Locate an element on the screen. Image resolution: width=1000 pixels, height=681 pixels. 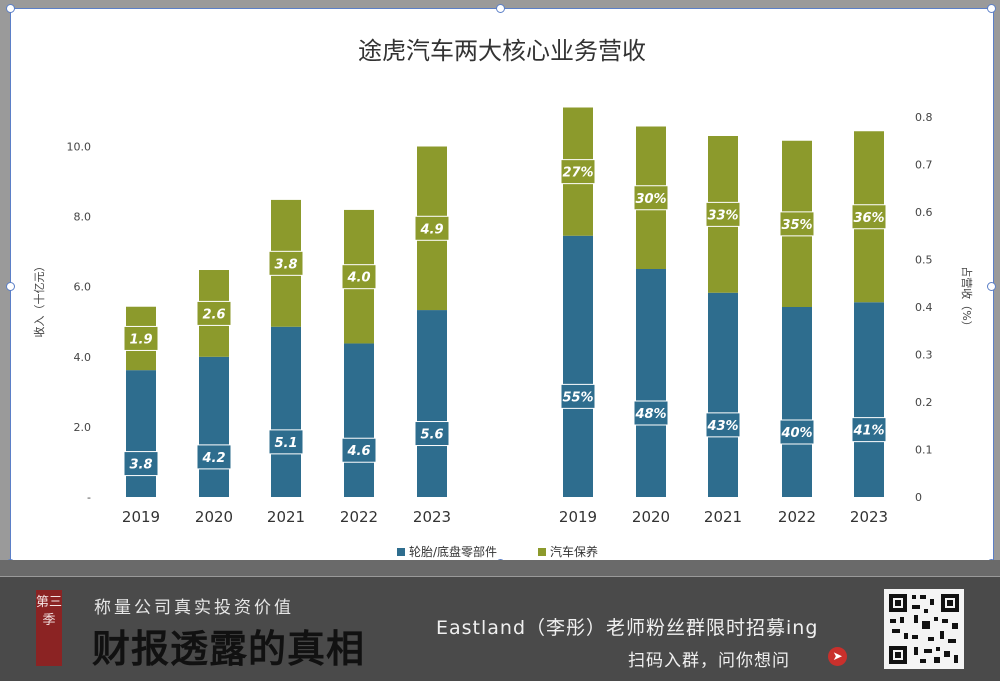
qr-code-icon is located at coordinates (924, 629).